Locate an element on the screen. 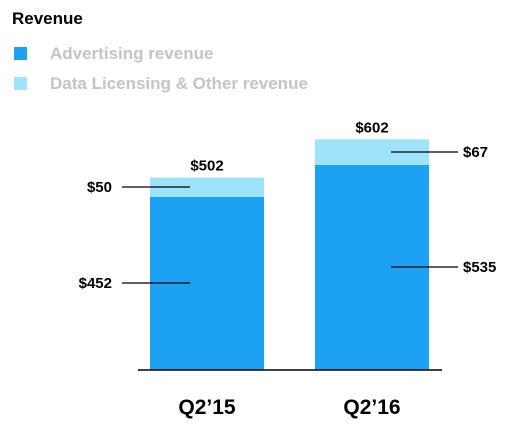 This screenshot has width=523, height=436. value-label-q2-16-0: $535 is located at coordinates (479, 267).